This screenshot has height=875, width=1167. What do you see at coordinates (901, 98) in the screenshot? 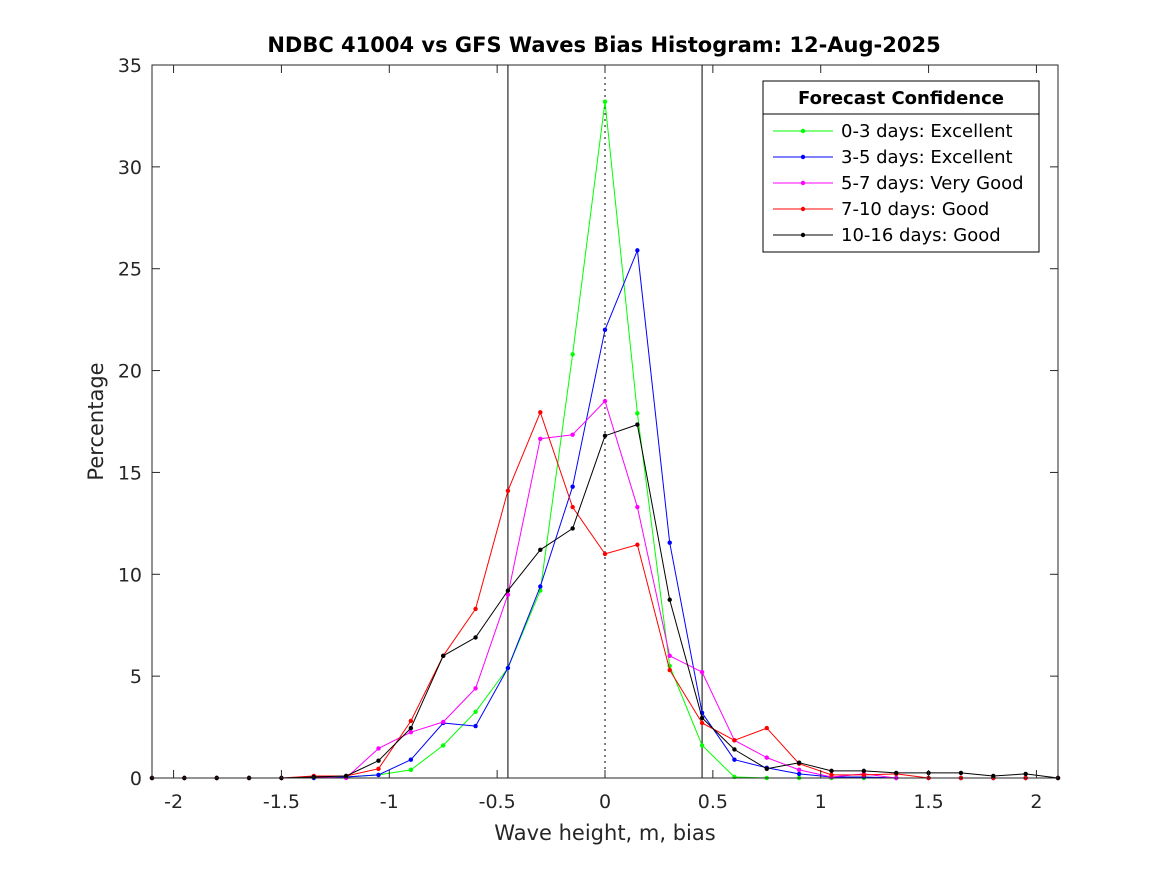
I see `legend-title: Forecast Confidence` at bounding box center [901, 98].